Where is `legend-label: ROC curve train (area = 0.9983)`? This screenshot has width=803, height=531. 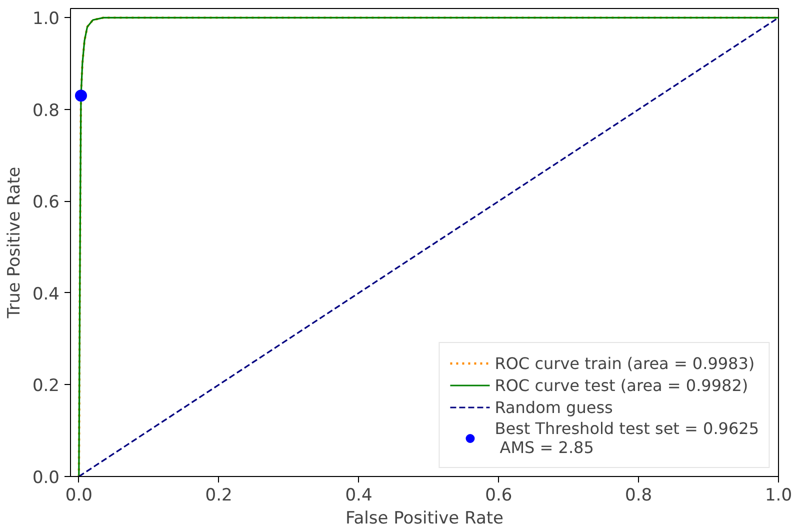 legend-label: ROC curve train (area = 0.9983) is located at coordinates (624, 363).